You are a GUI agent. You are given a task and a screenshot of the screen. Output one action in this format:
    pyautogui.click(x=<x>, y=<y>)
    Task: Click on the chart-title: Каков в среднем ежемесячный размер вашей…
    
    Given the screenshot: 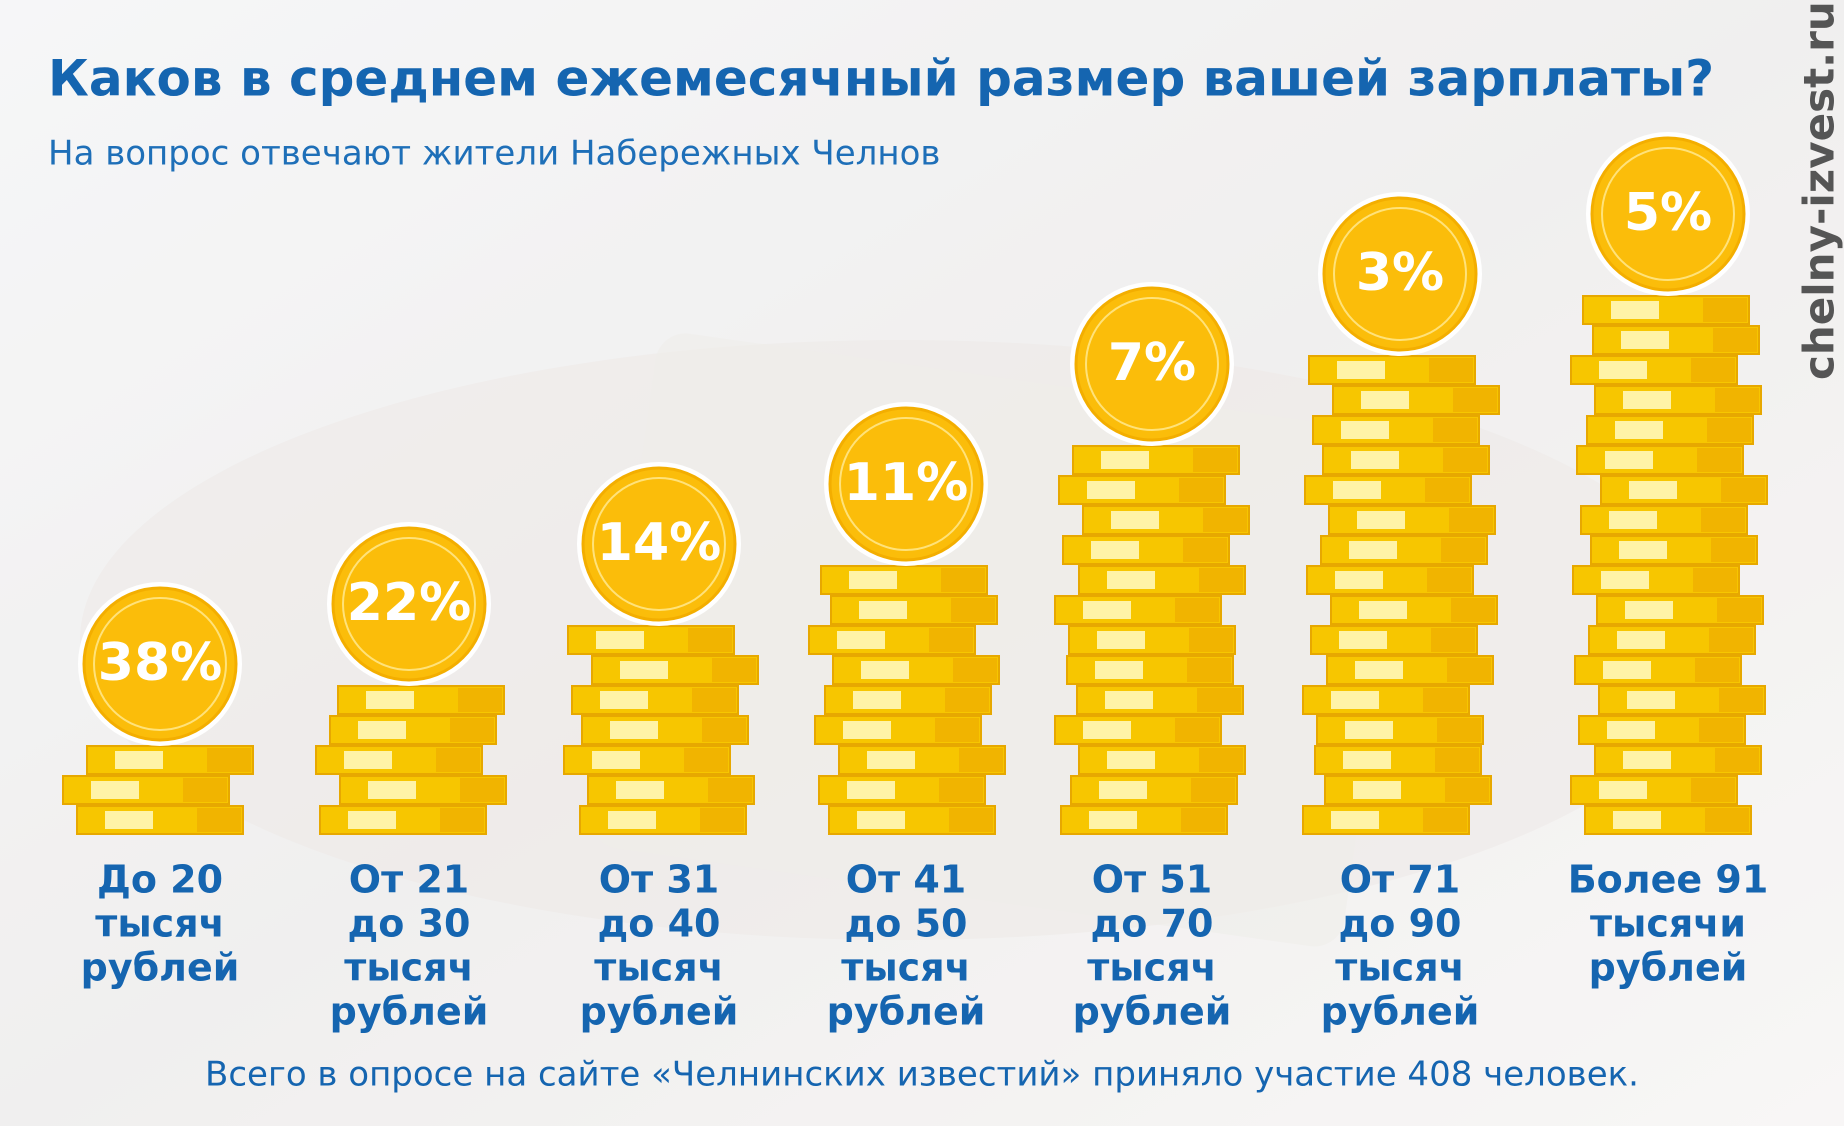 What is the action you would take?
    pyautogui.click(x=881, y=79)
    